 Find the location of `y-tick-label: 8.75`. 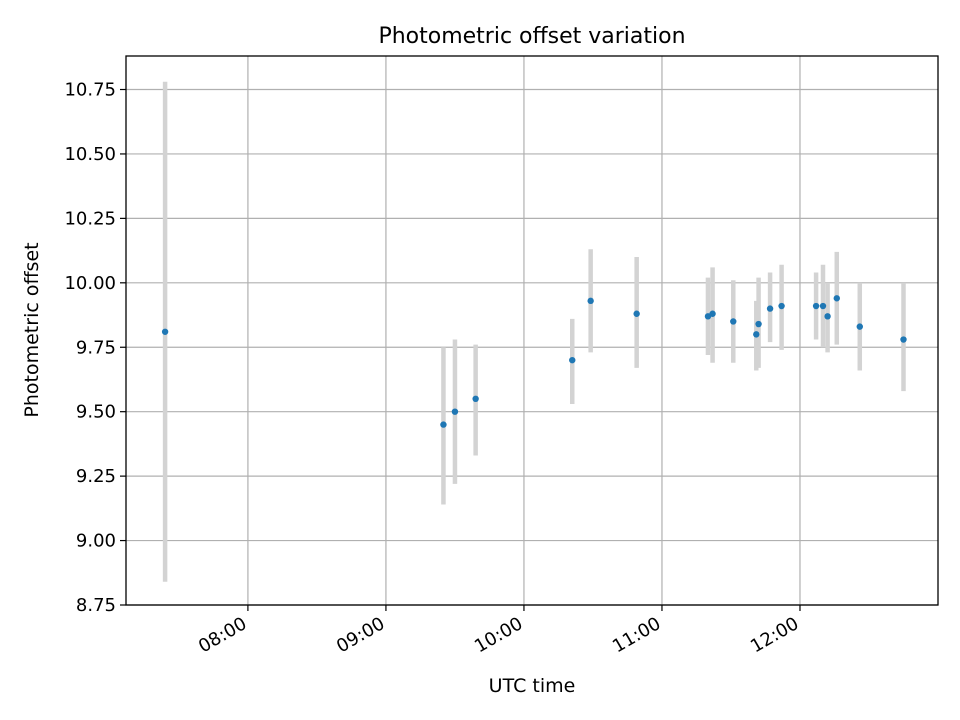

y-tick-label: 8.75 is located at coordinates (96, 605).